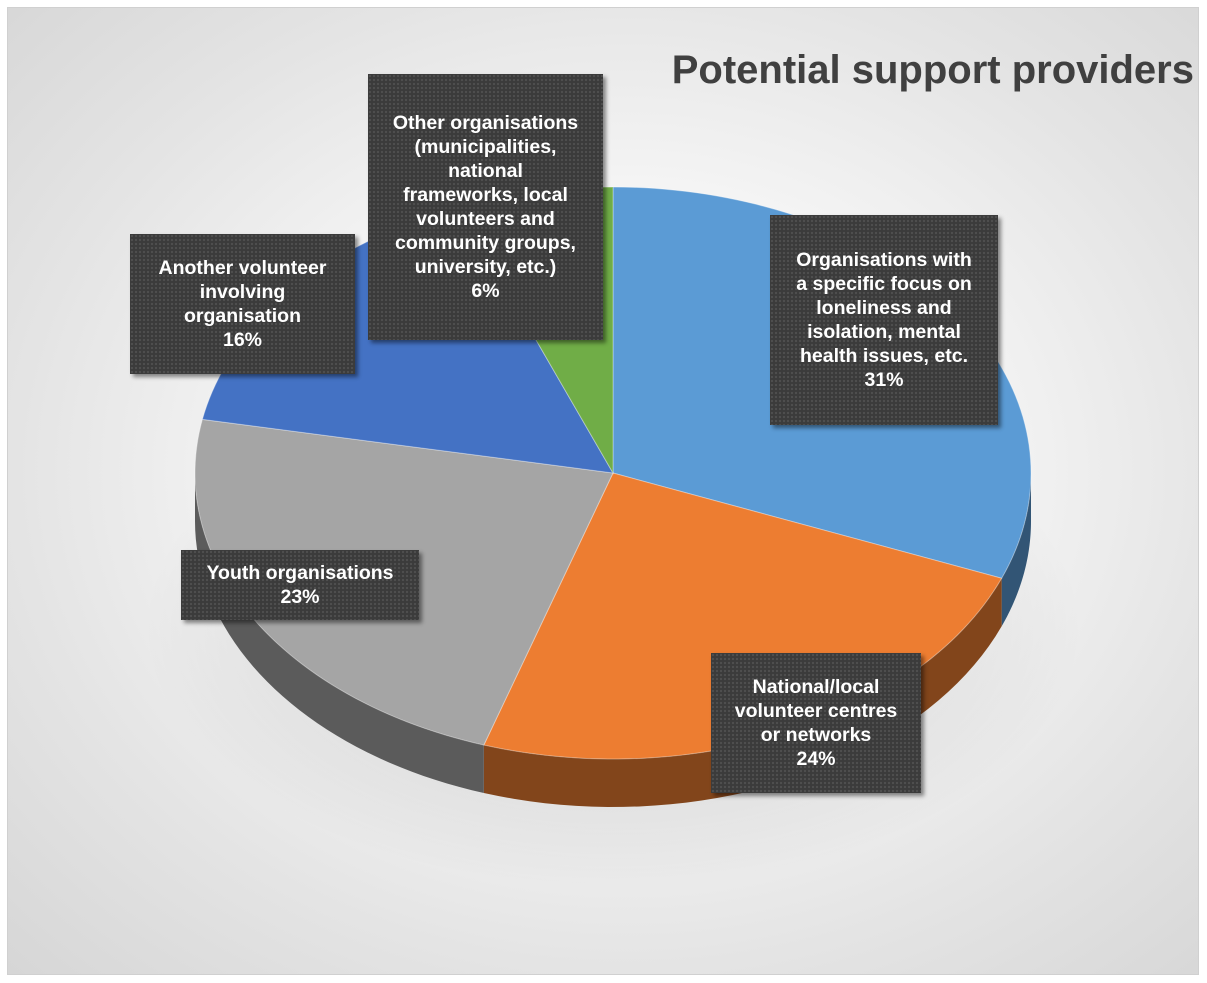 The height and width of the screenshot is (983, 1207). Describe the element at coordinates (242, 340) in the screenshot. I see `label-value: 16%` at that location.